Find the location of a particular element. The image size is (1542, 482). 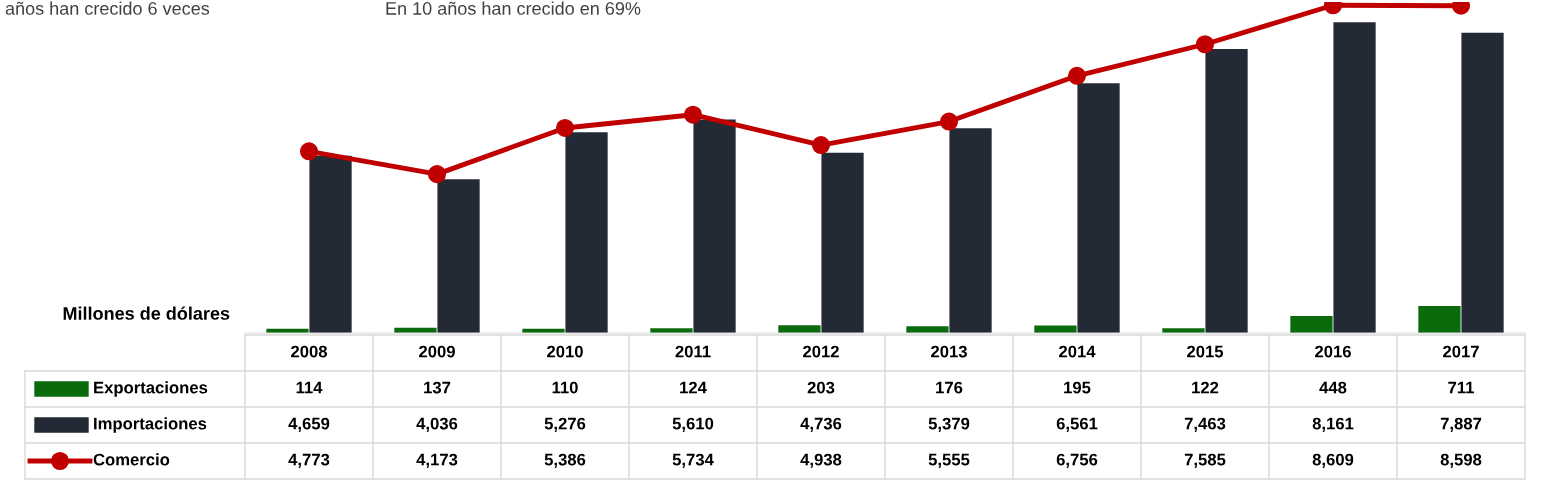

x-tick-label: 2015 is located at coordinates (1205, 351).